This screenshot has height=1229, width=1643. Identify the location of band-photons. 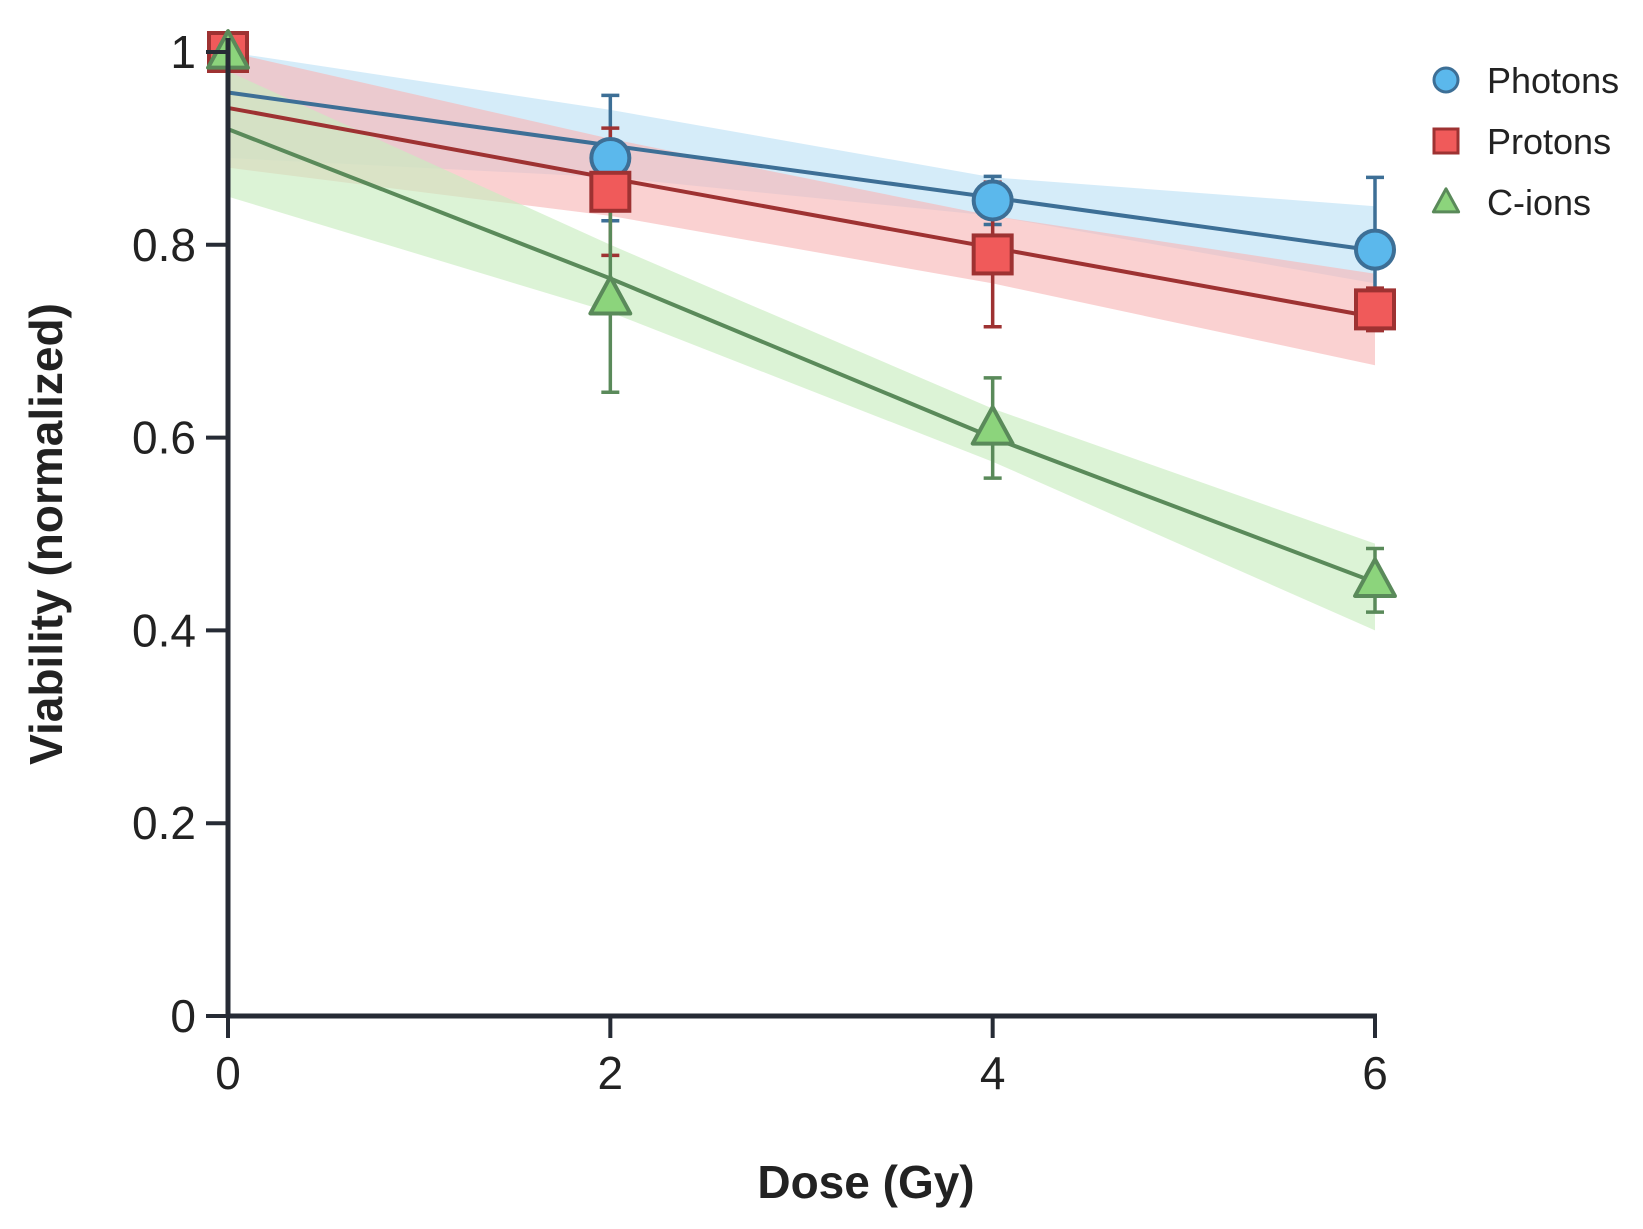
(801, 168).